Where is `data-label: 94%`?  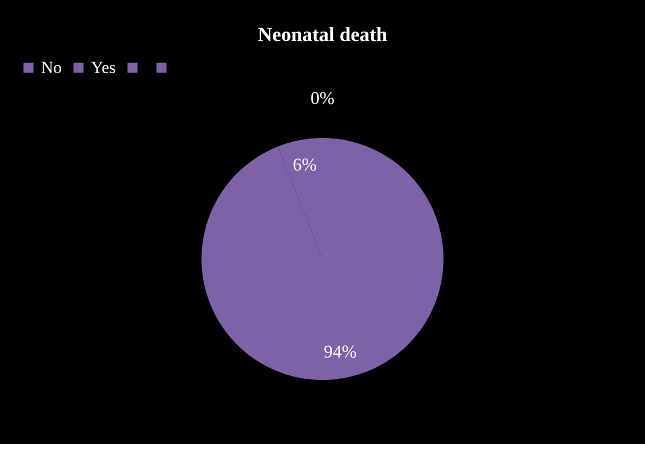
data-label: 94% is located at coordinates (340, 351).